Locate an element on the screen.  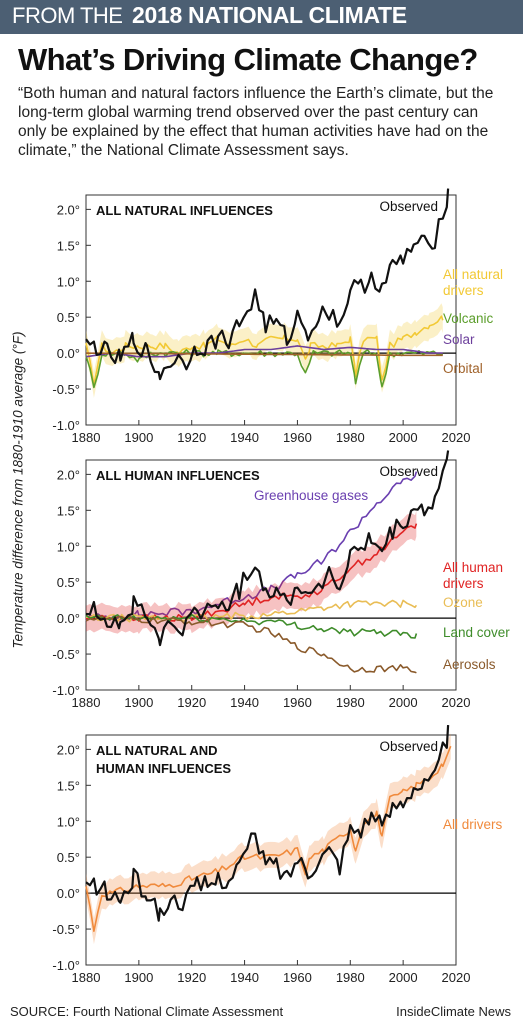
series-label-greenhouse: Greenhouse gases is located at coordinates (311, 495).